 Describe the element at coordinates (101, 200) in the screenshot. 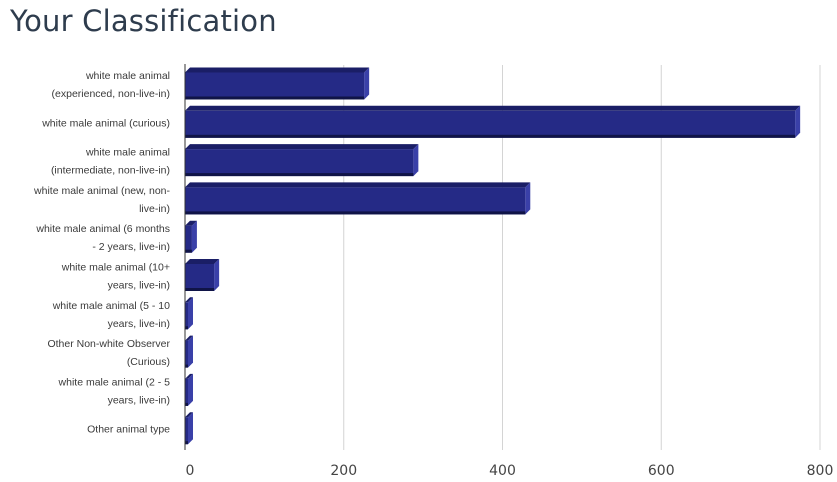

I see `category-label: white male animal (new, non-live-in)` at that location.